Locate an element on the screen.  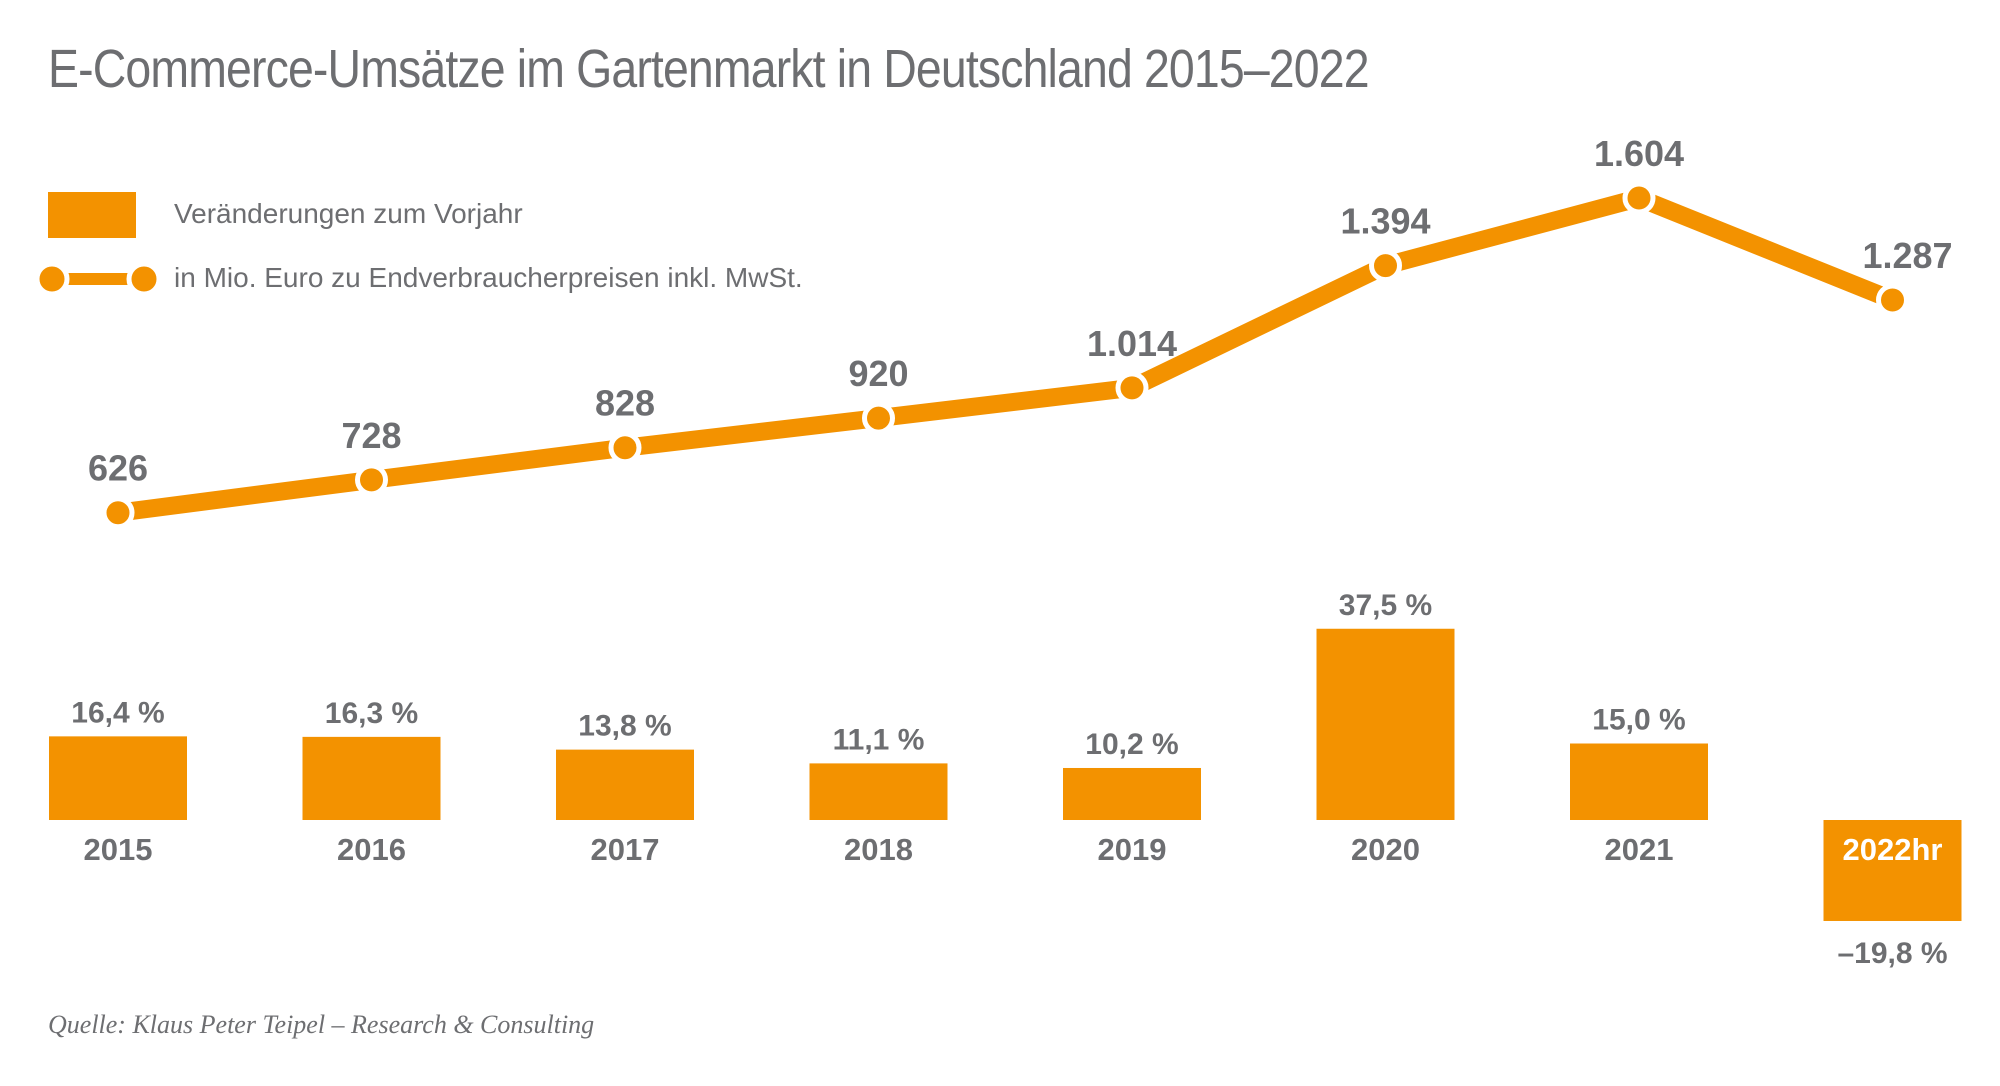
line-value-label: 1.604 is located at coordinates (1639, 153).